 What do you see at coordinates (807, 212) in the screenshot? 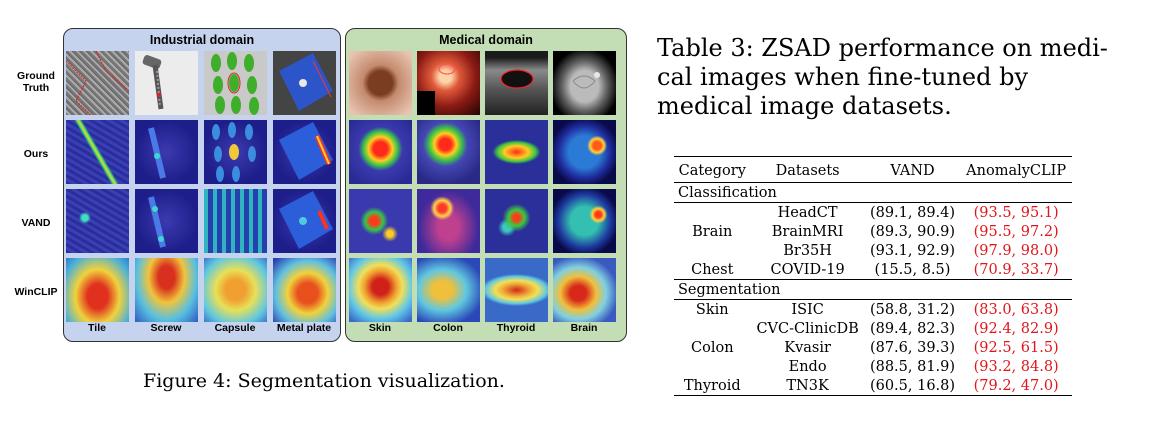
I see `cell-dataset: HeadCT` at bounding box center [807, 212].